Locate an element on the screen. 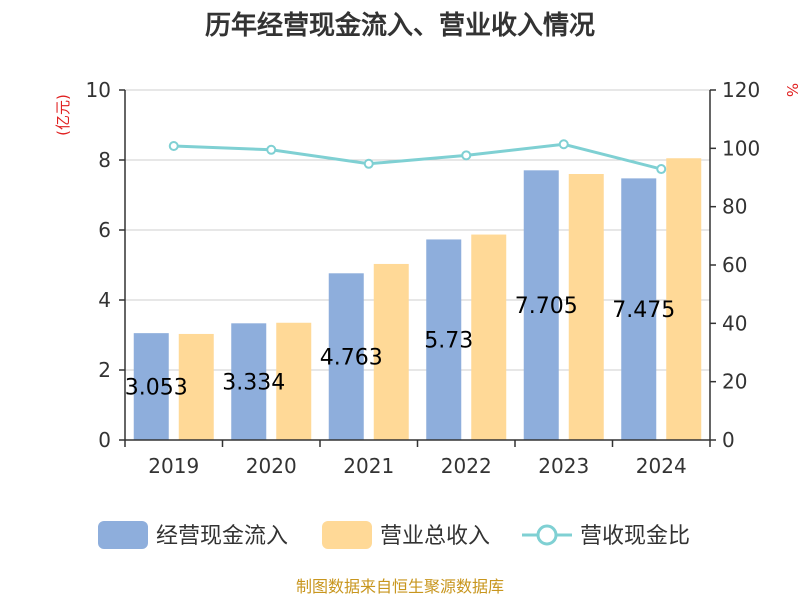 This screenshot has height=600, width=800. legend-swatch-revenue is located at coordinates (347, 535).